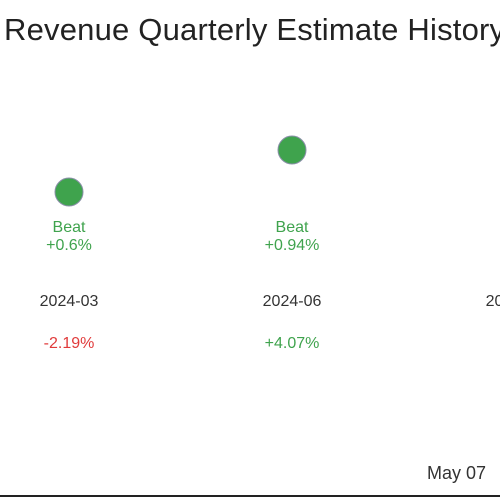  Describe the element at coordinates (69, 301) in the screenshot. I see `quarter-label: 2024-03` at that location.